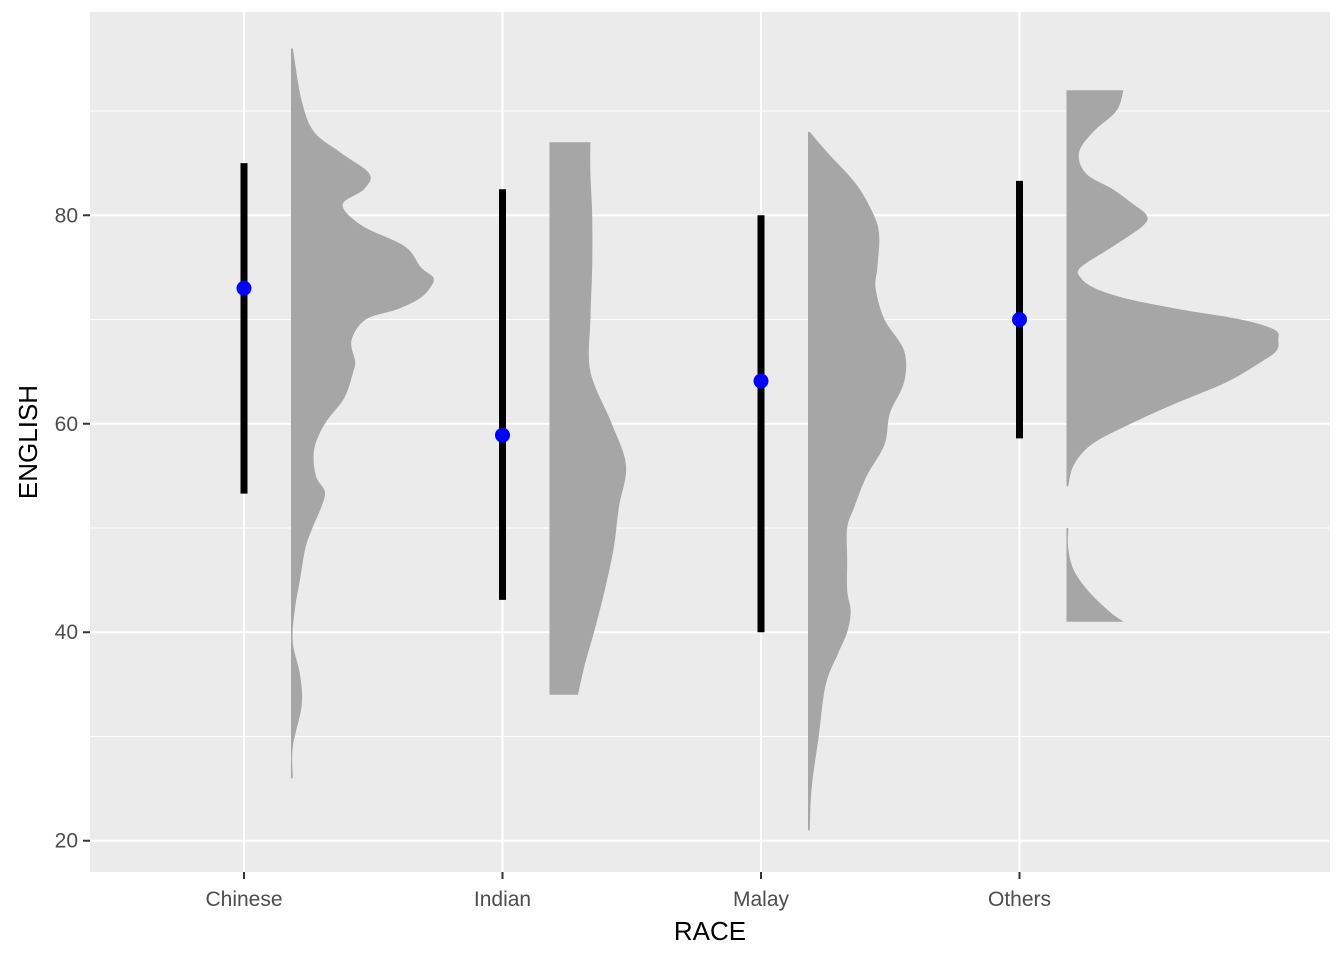  I want to click on median-point-others, so click(1019, 320).